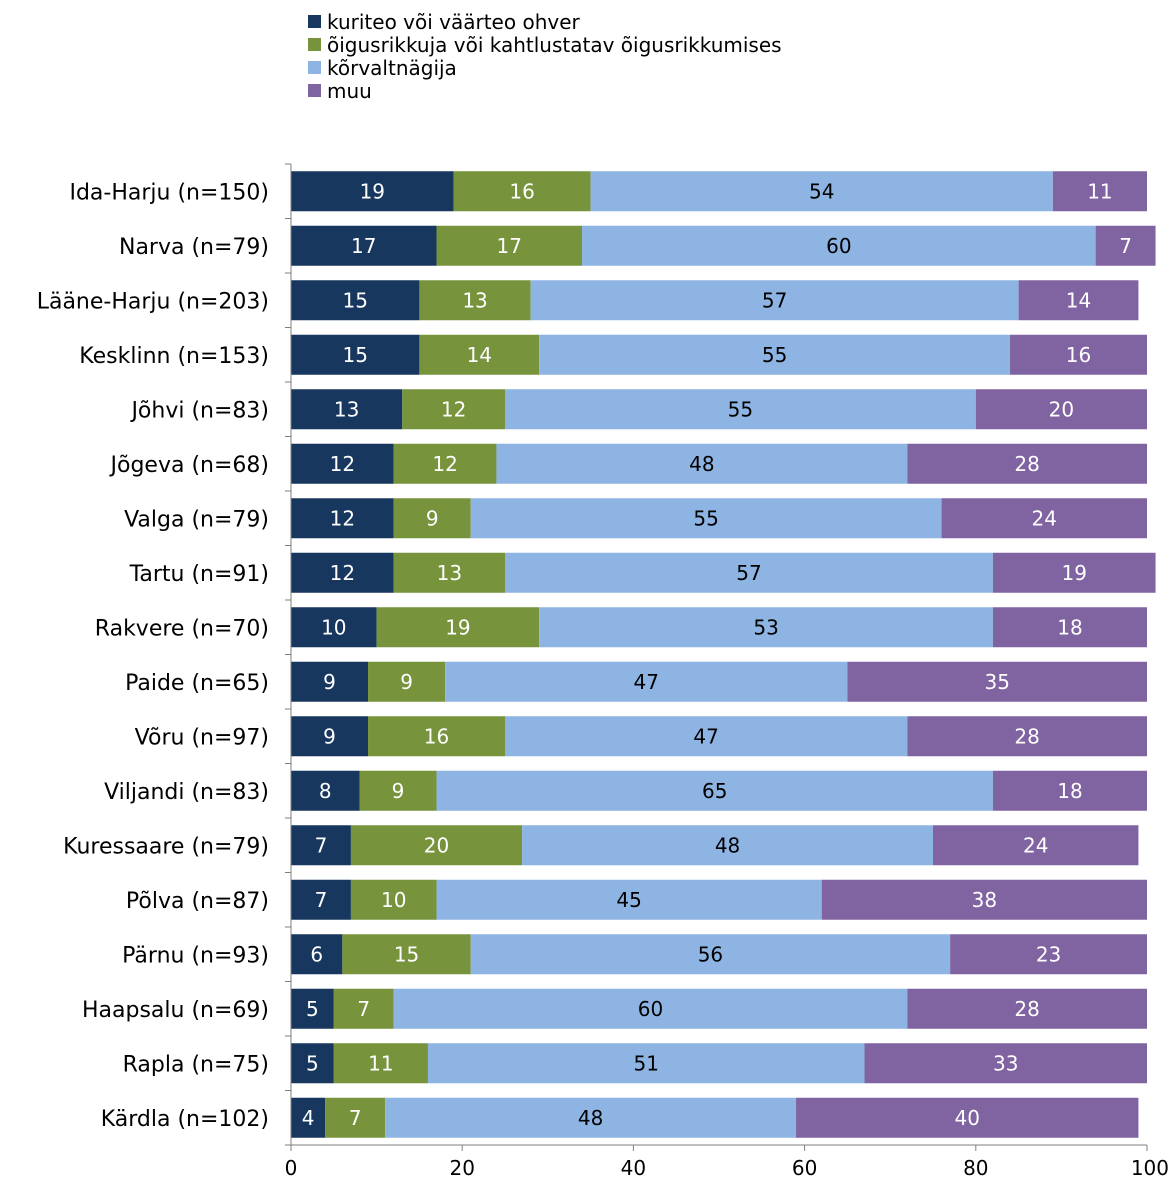  I want to click on bar-value-label: 57, so click(774, 300).